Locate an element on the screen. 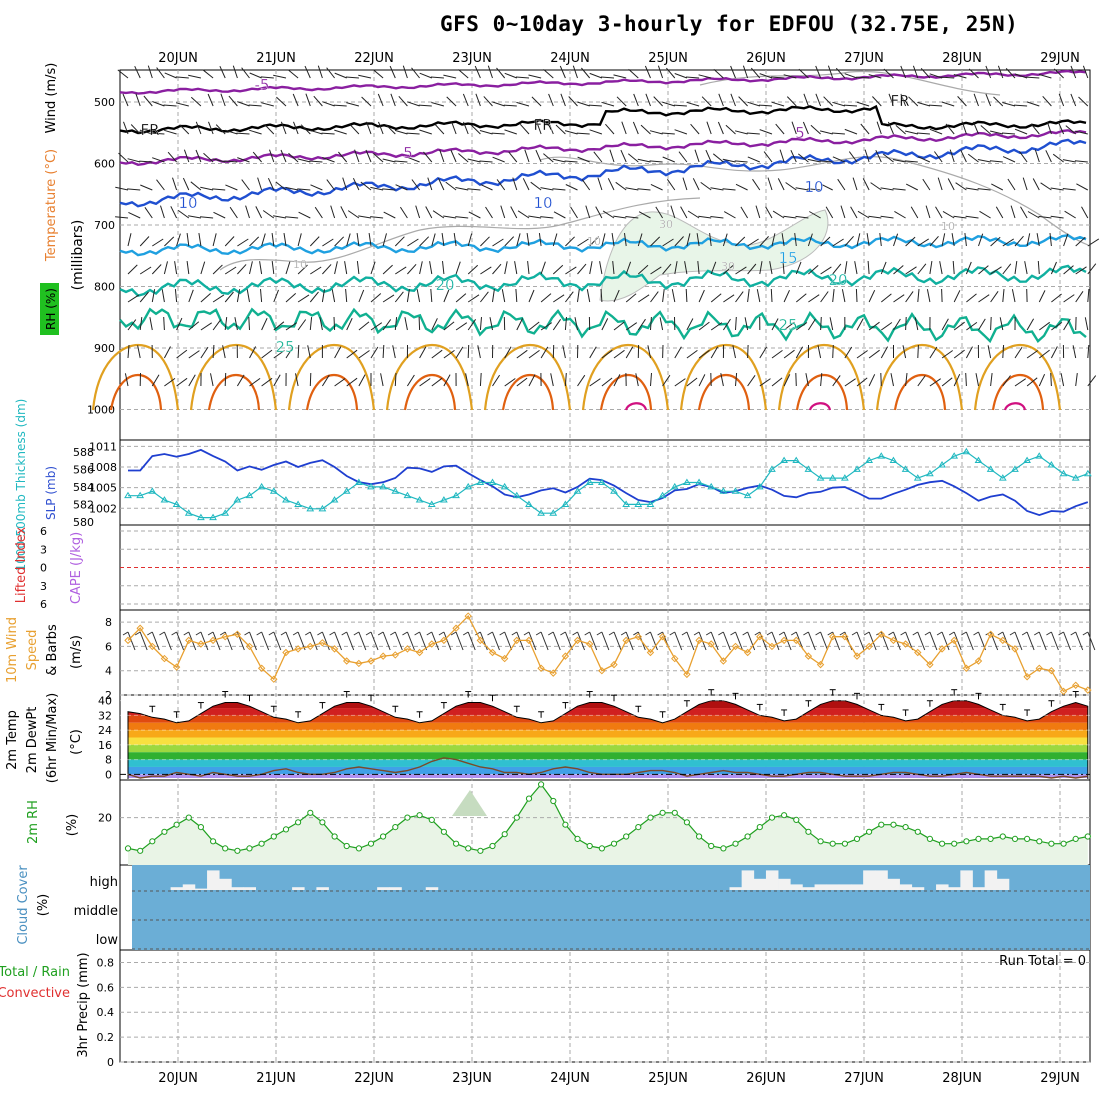 The height and width of the screenshot is (1100, 1100). date-label-bottom: 23JUN is located at coordinates (472, 1078).